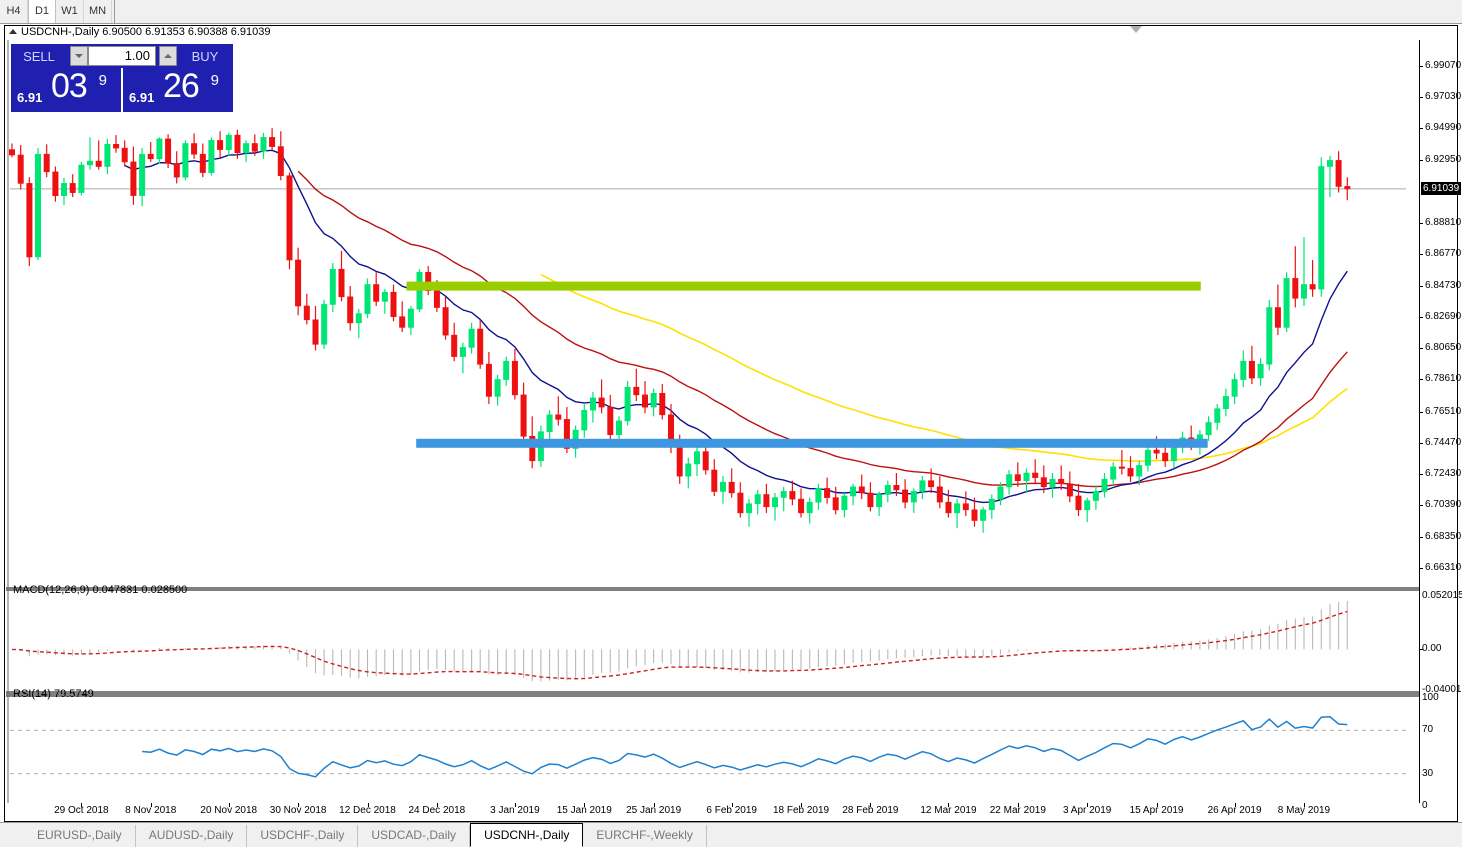 The image size is (1462, 847). What do you see at coordinates (303, 836) in the screenshot?
I see `chart-tab-usdchf: USDCHF-,Daily` at bounding box center [303, 836].